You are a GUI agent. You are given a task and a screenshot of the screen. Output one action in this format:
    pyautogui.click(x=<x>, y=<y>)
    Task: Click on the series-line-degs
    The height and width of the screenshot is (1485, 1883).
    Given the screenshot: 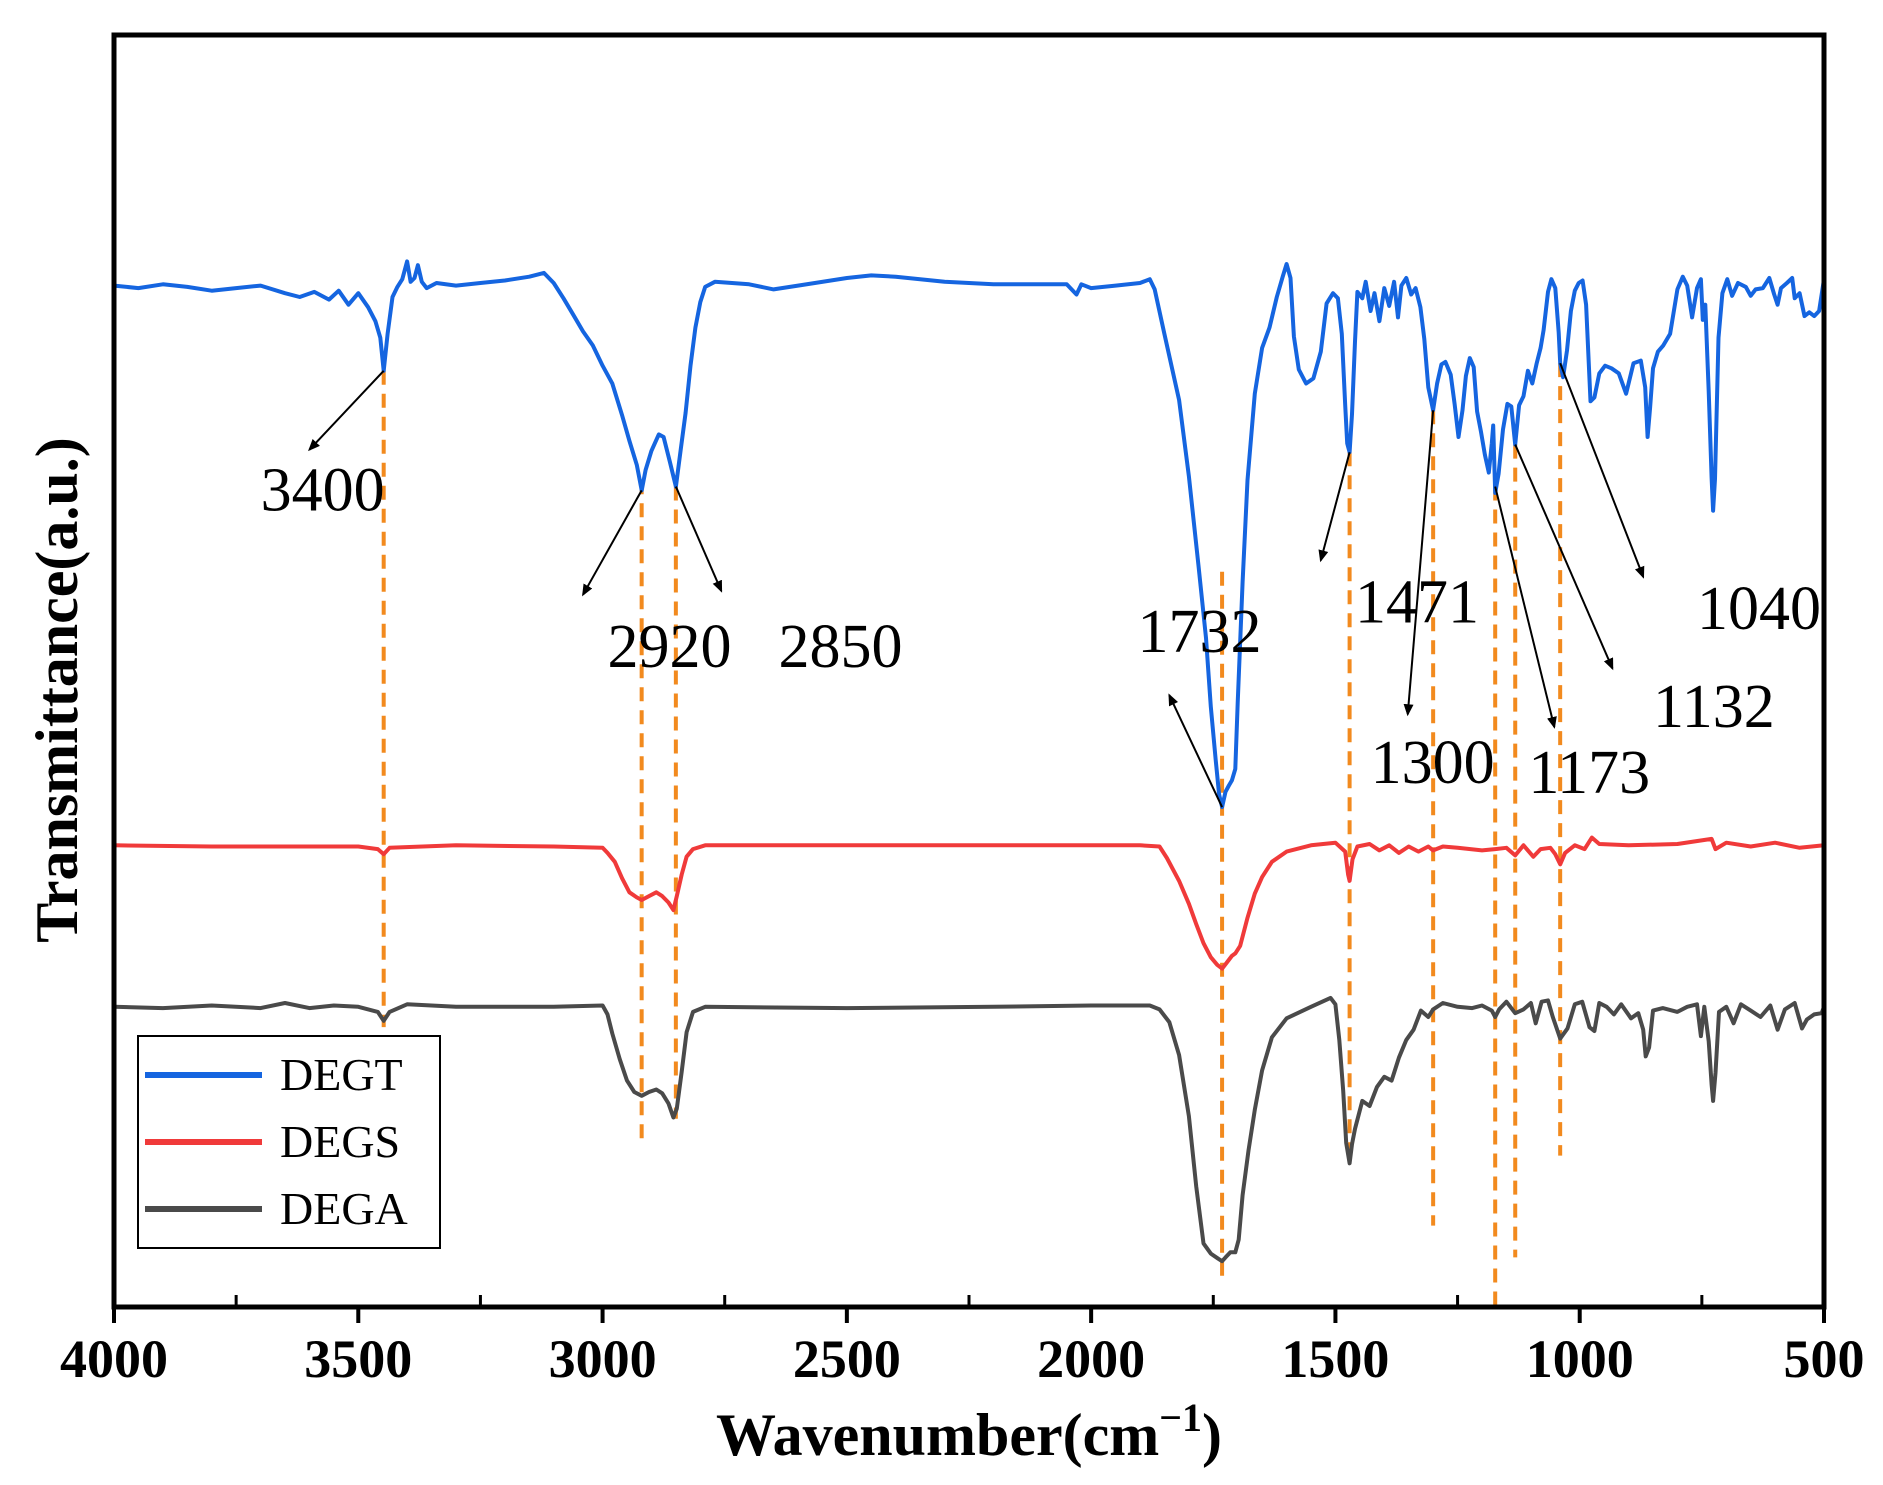 What is the action you would take?
    pyautogui.click(x=969, y=903)
    